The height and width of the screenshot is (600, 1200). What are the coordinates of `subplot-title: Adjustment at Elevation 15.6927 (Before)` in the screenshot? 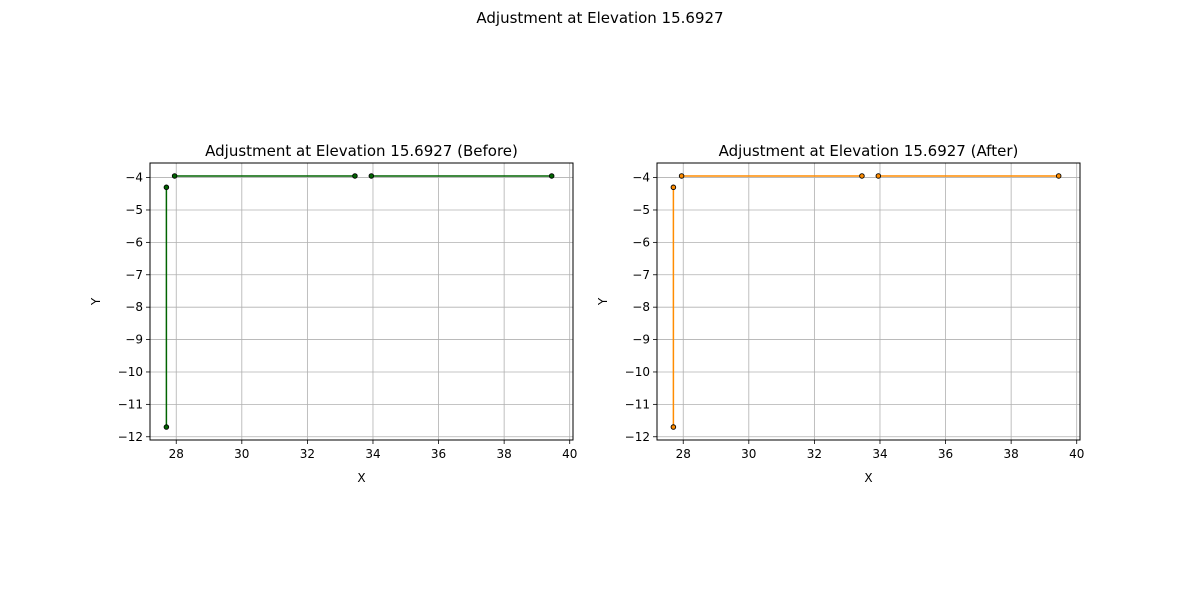 It's located at (361, 151).